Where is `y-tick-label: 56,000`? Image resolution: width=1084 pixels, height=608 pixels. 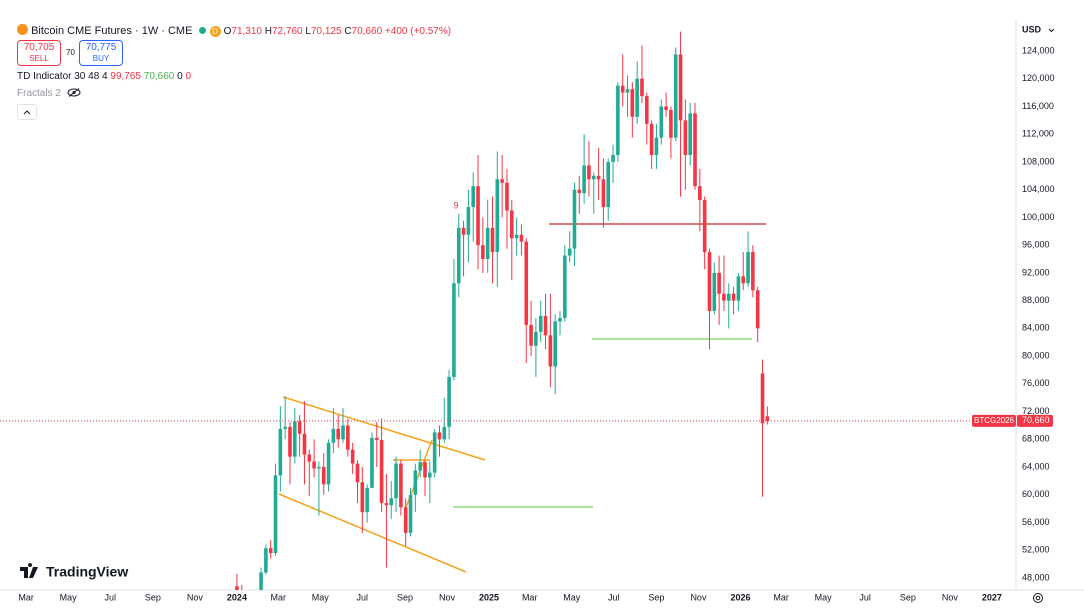 y-tick-label: 56,000 is located at coordinates (1036, 522).